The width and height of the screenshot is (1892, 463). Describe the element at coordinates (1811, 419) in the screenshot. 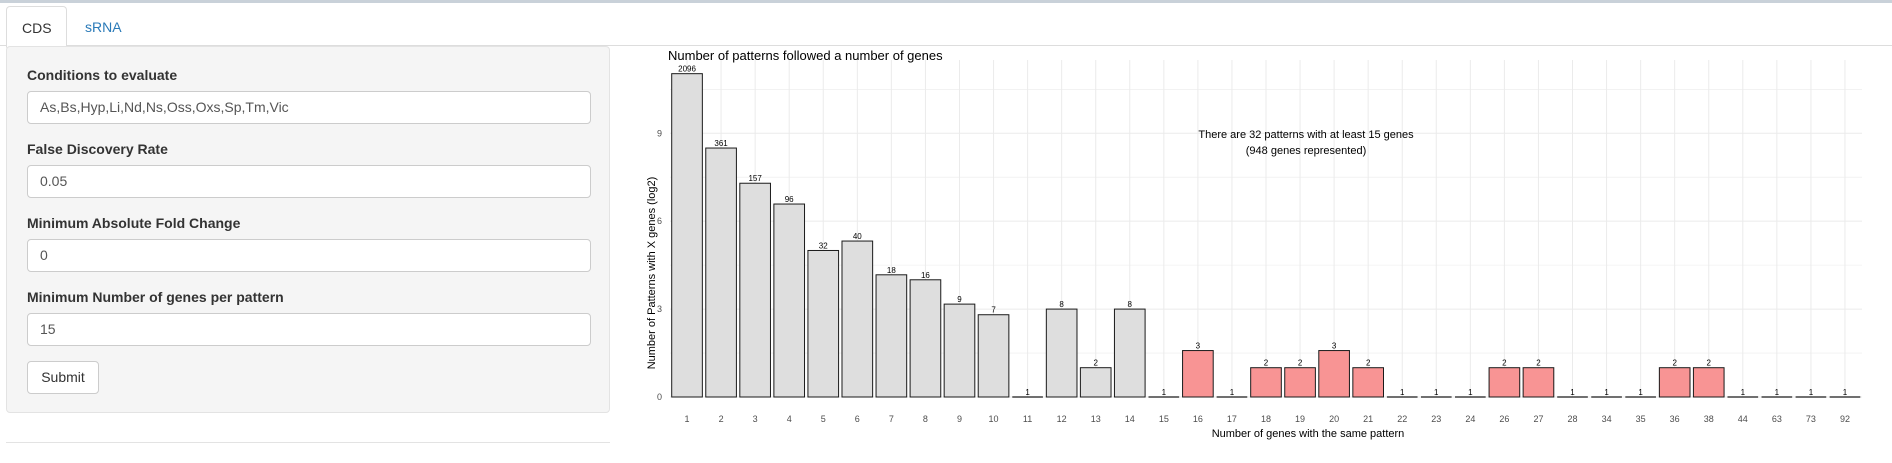

I see `x-tick-label: 73` at that location.